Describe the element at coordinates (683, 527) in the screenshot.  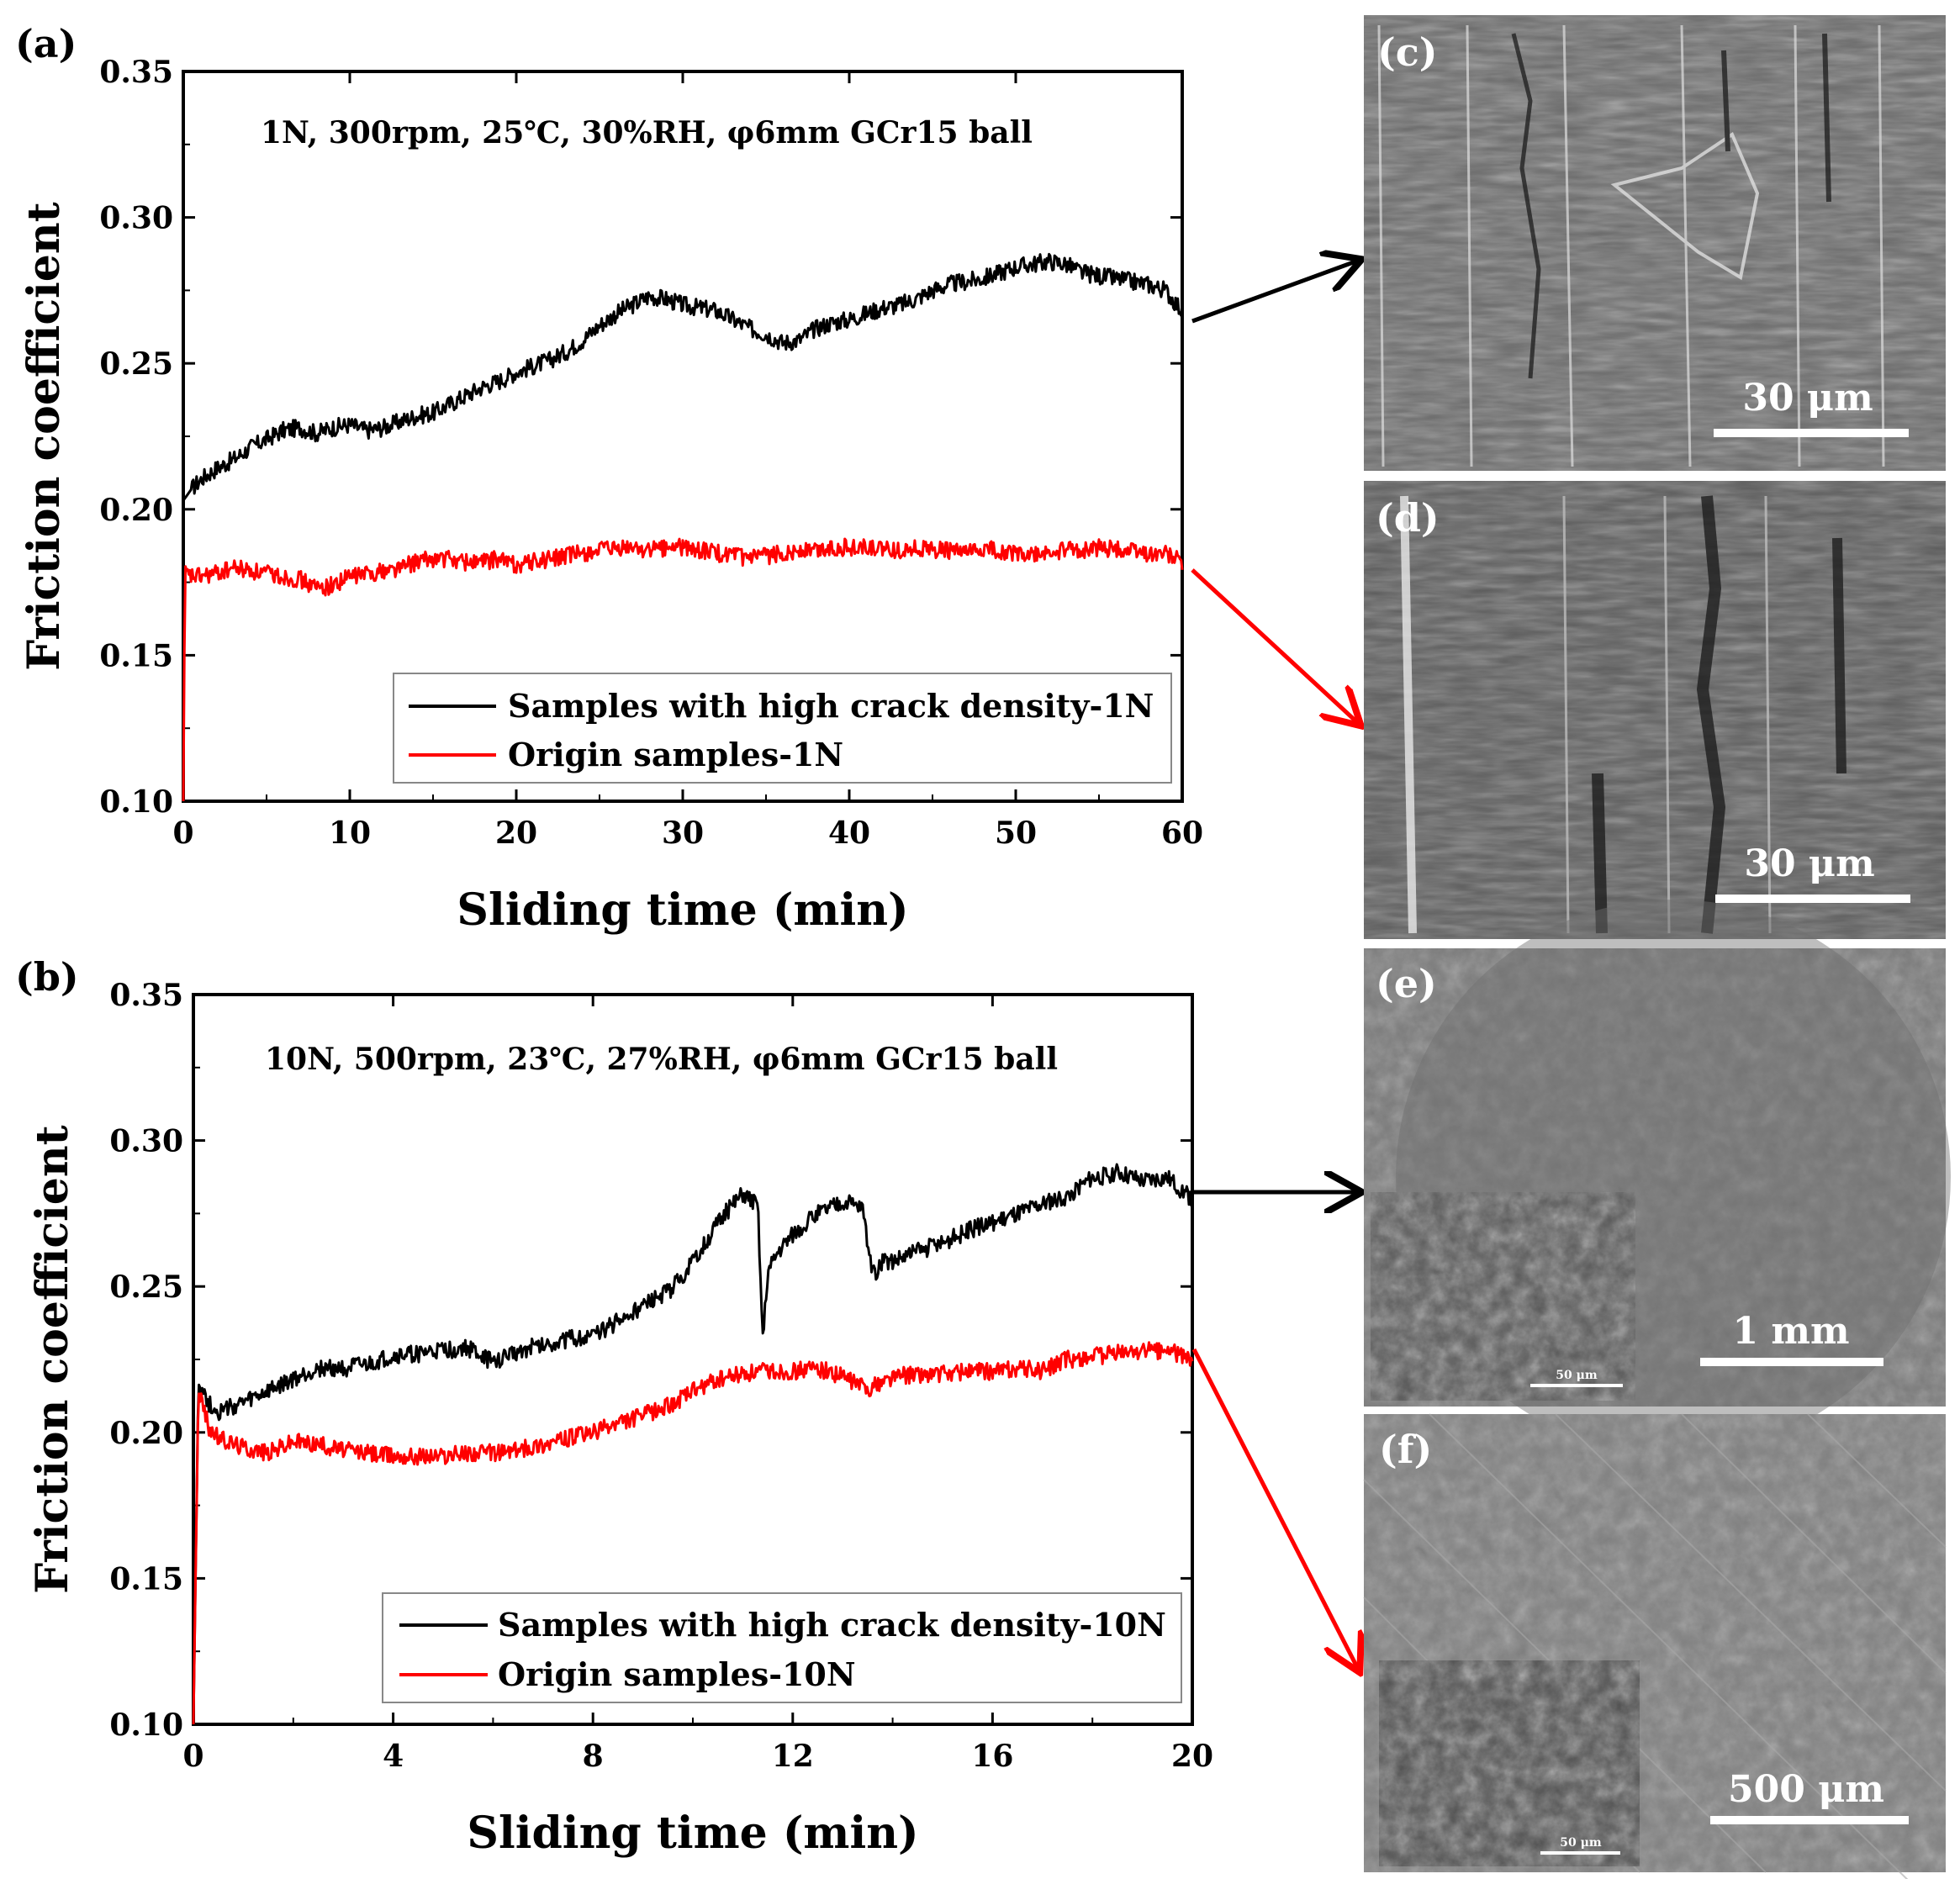
I see `series-lines-a` at that location.